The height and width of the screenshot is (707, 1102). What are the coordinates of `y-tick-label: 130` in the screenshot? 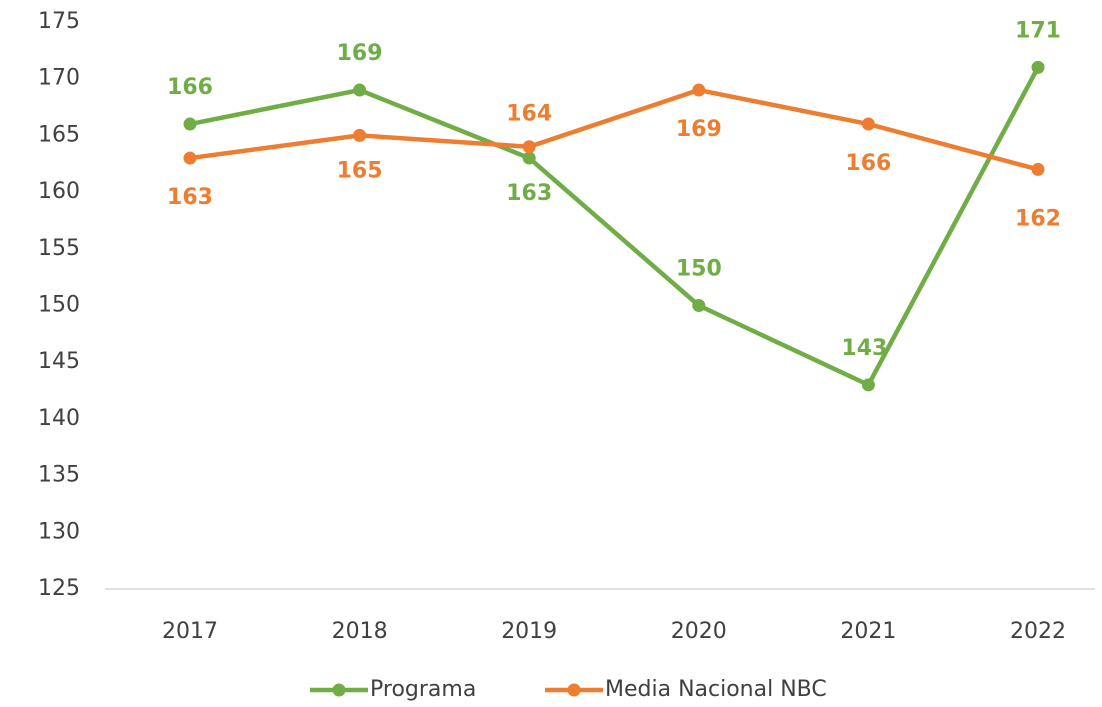 It's located at (59, 531).